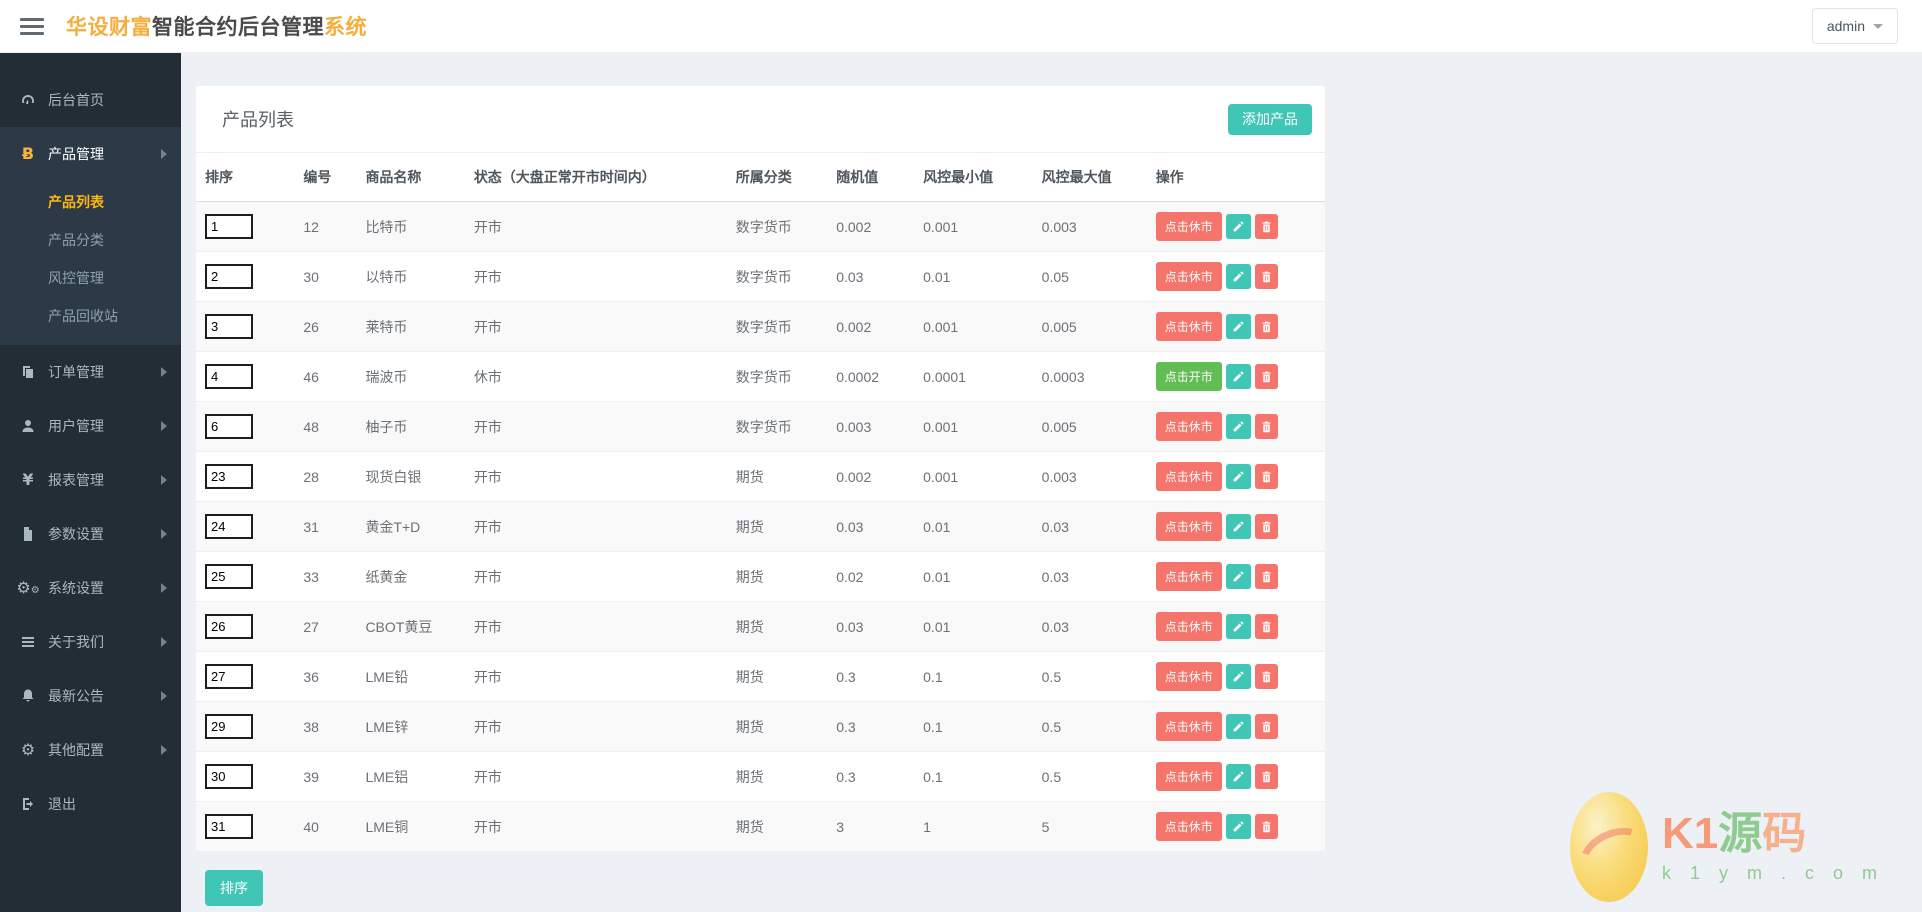 This screenshot has height=912, width=1922. What do you see at coordinates (326, 226) in the screenshot?
I see `cell-id: 12` at bounding box center [326, 226].